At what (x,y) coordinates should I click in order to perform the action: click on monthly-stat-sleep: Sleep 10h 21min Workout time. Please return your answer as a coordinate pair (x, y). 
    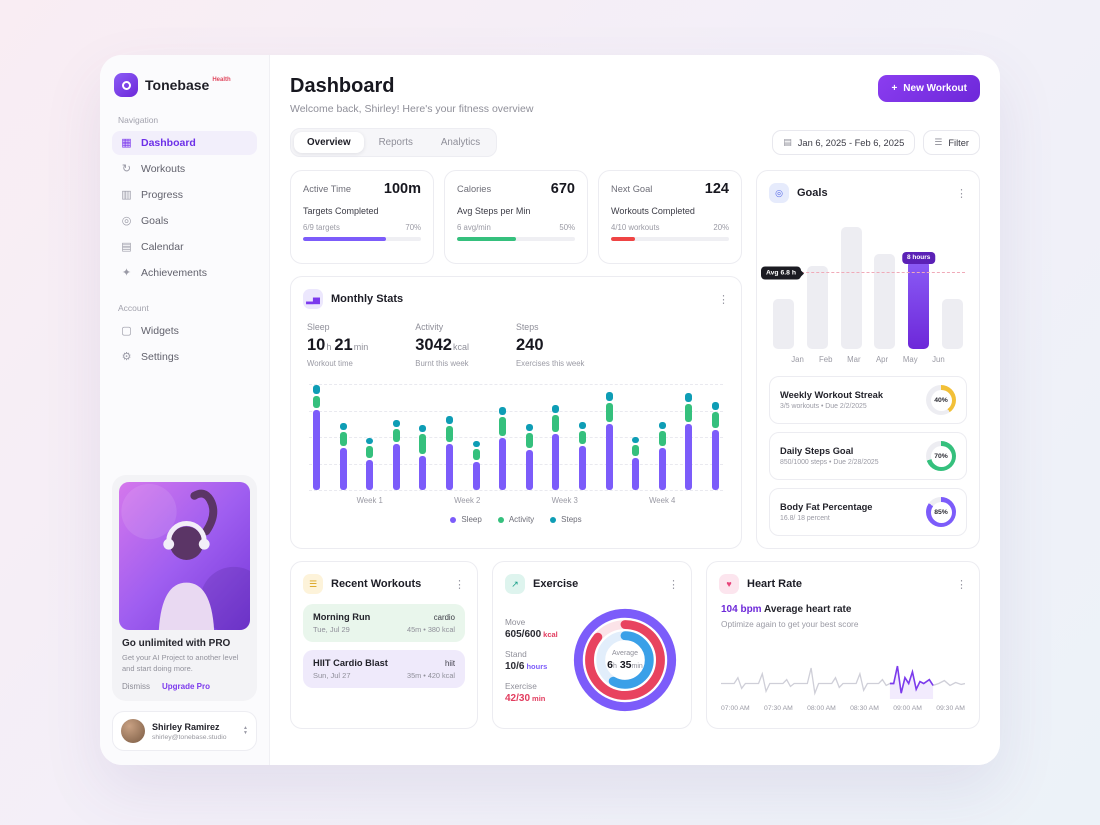
    Looking at the image, I should click on (339, 345).